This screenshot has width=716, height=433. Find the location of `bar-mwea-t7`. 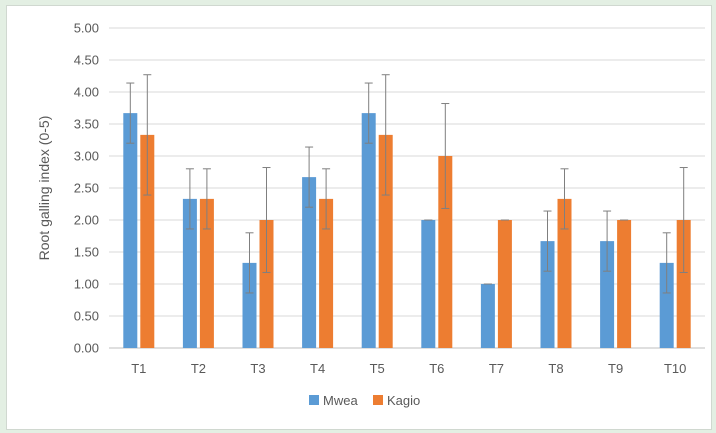

bar-mwea-t7 is located at coordinates (487, 316).